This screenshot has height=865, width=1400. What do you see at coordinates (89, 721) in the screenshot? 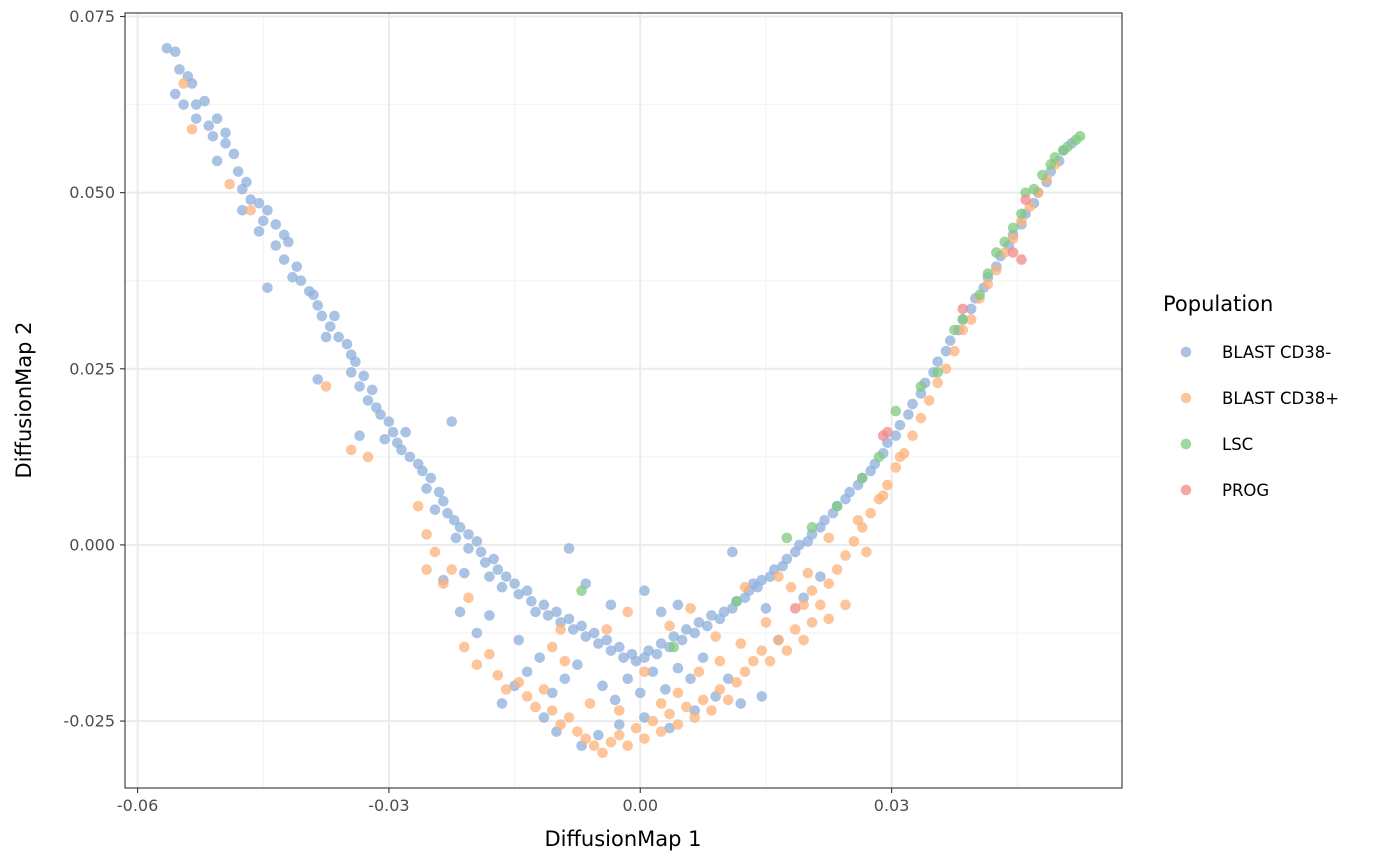
I see `y-tick-label: -0.025` at bounding box center [89, 721].